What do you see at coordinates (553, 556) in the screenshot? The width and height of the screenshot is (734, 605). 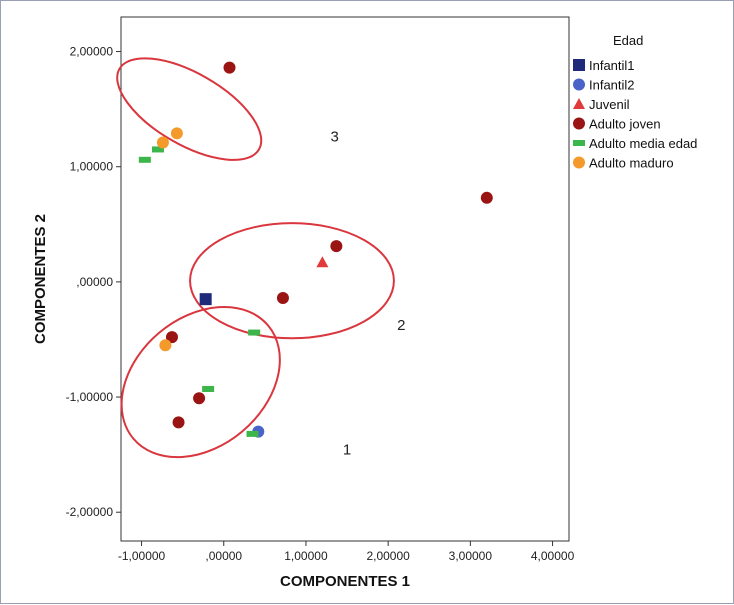 I see `x-tick-label: 4,00000` at bounding box center [553, 556].